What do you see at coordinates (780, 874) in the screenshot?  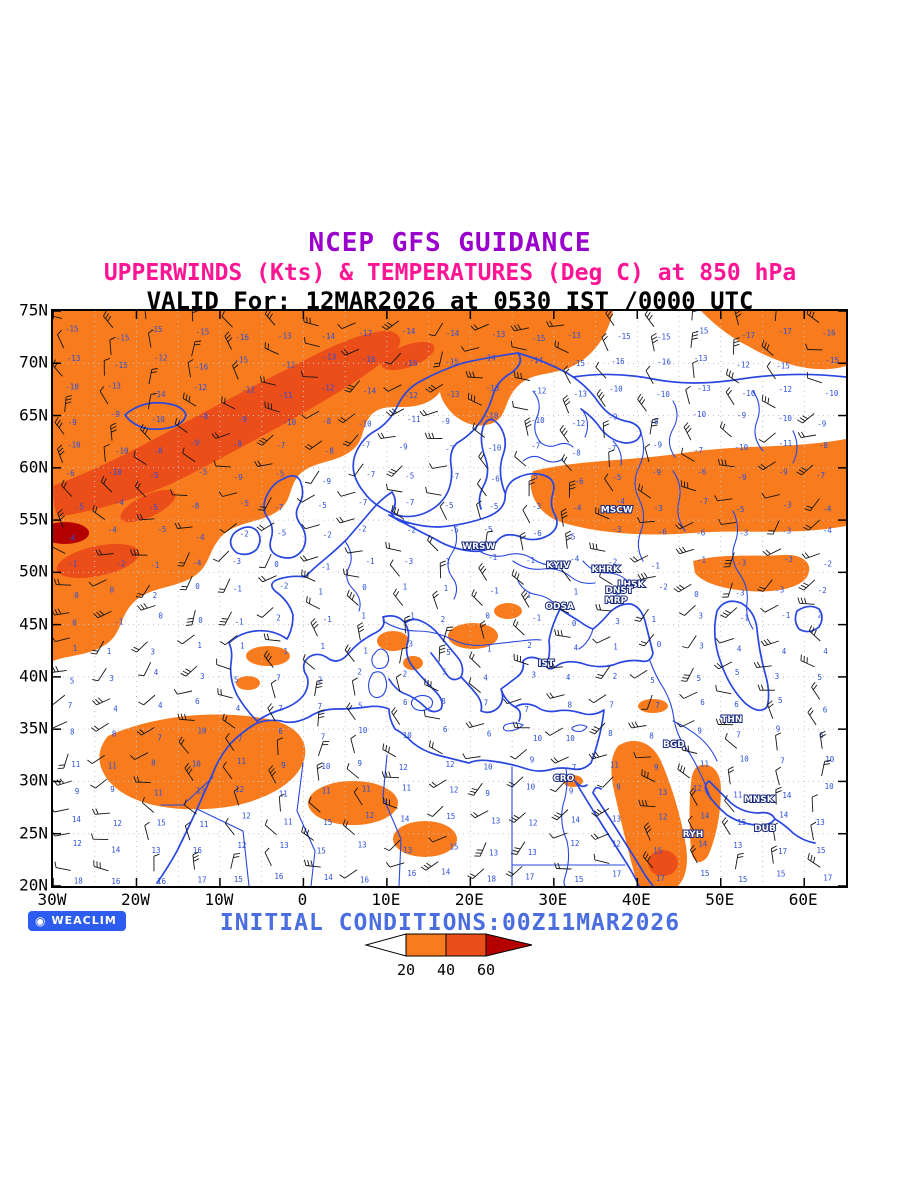 I see `svg-text: 15` at bounding box center [780, 874].